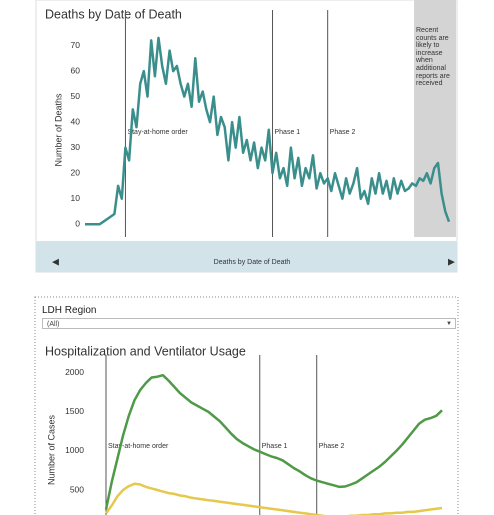 The image size is (494, 515). Describe the element at coordinates (76, 147) in the screenshot. I see `y-tick-label: 30` at that location.